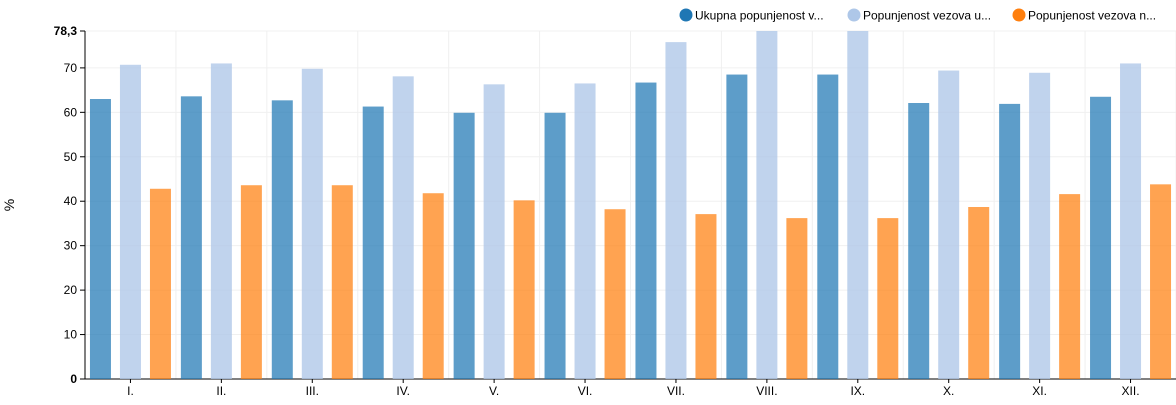 This screenshot has width=1176, height=405. What do you see at coordinates (403, 391) in the screenshot?
I see `x-tick-label: IV.` at bounding box center [403, 391].